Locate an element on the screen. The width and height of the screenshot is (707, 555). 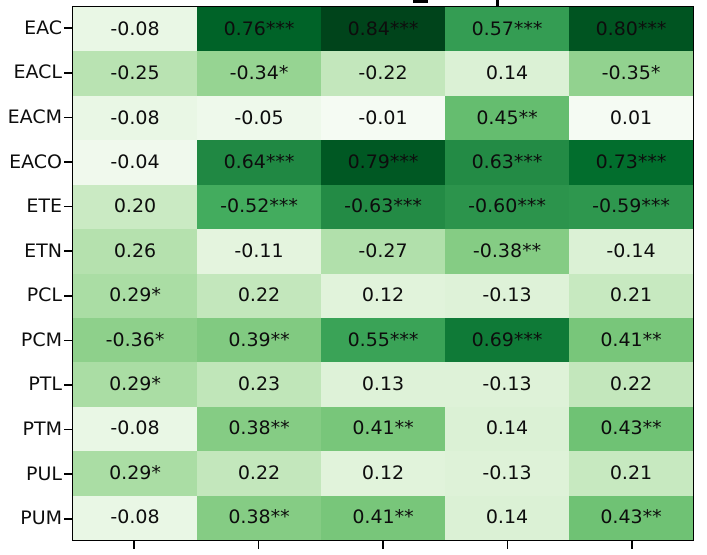
y-tick-label: PTL is located at coordinates (45, 384).